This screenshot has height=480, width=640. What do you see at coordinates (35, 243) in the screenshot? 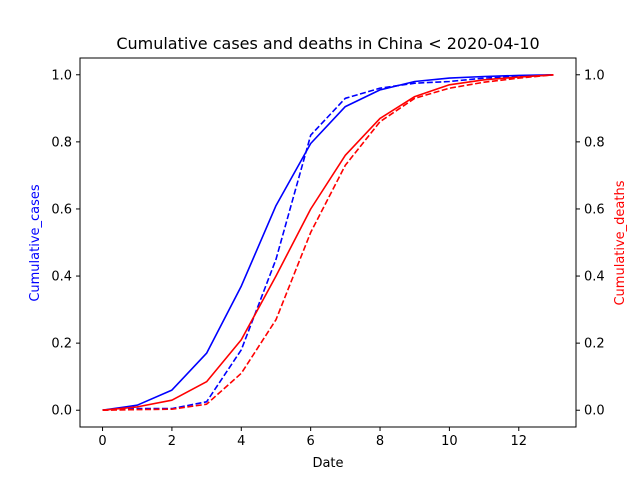
I see `y-left-axis-label: Cumulative_cases` at bounding box center [35, 243].